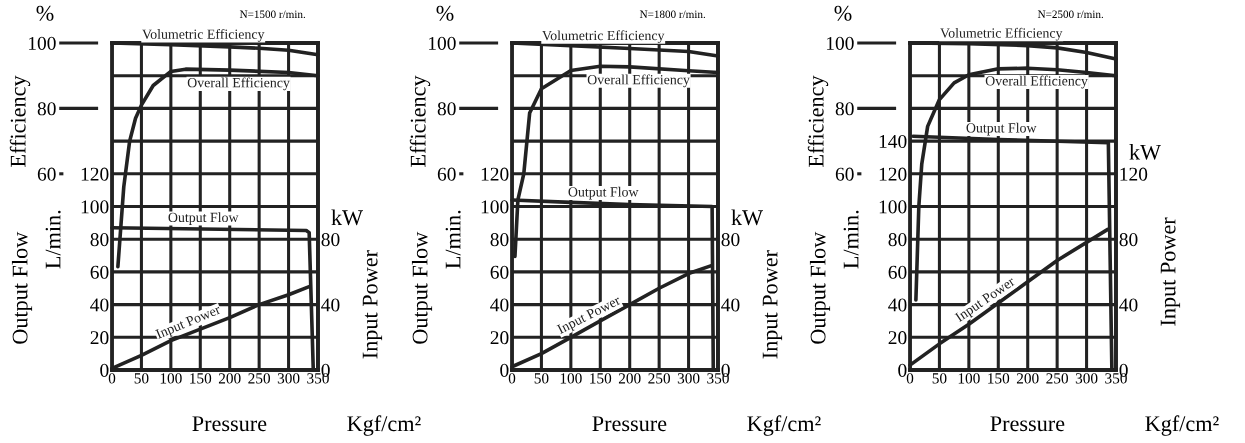 The width and height of the screenshot is (1245, 443). I want to click on text: N=1800 r/min., so click(672, 14).